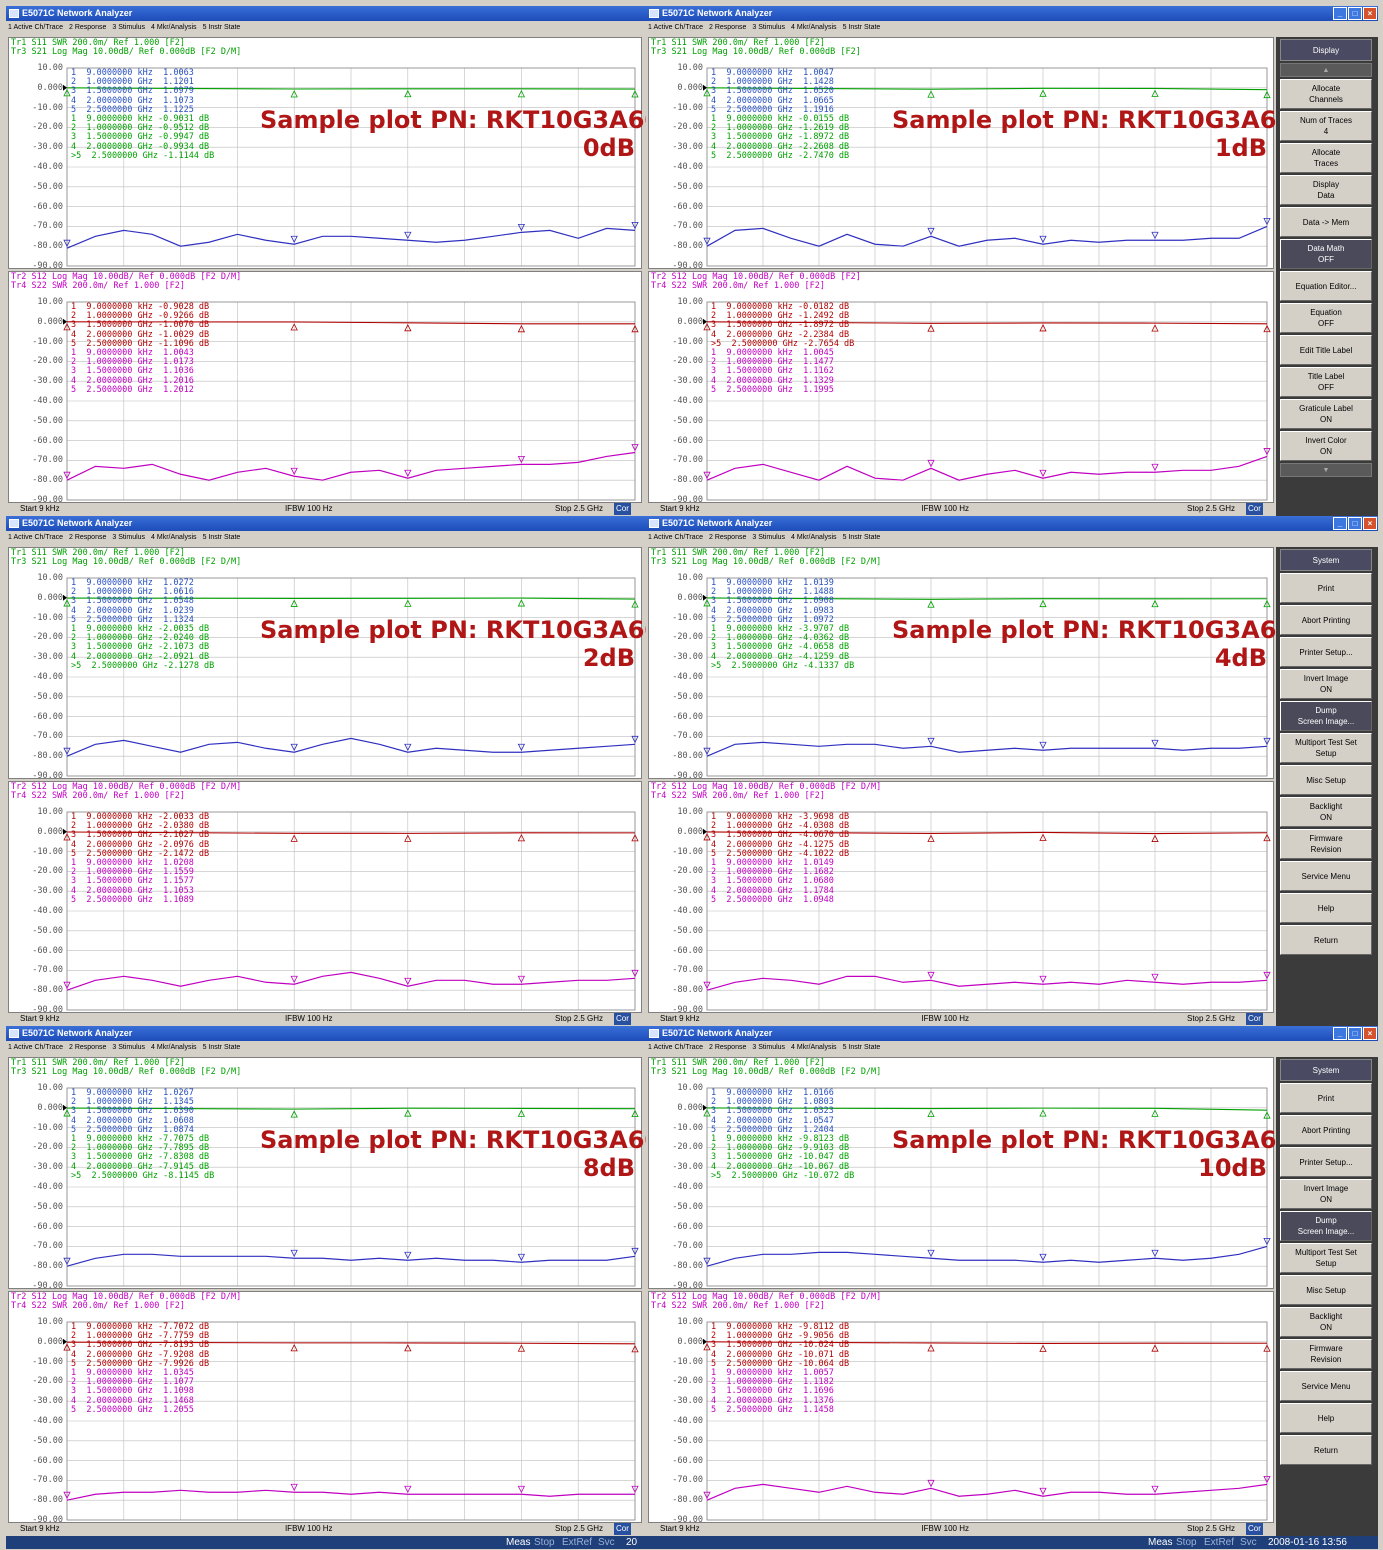 The width and height of the screenshot is (1383, 1550). I want to click on start-frequency: Start 9 kHz, so click(680, 1528).